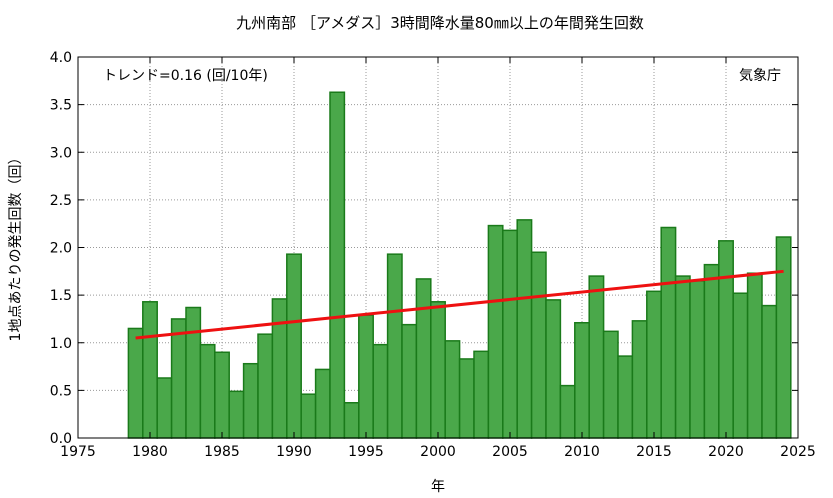  Describe the element at coordinates (61, 153) in the screenshot. I see `y-tick-label: 3.0` at that location.